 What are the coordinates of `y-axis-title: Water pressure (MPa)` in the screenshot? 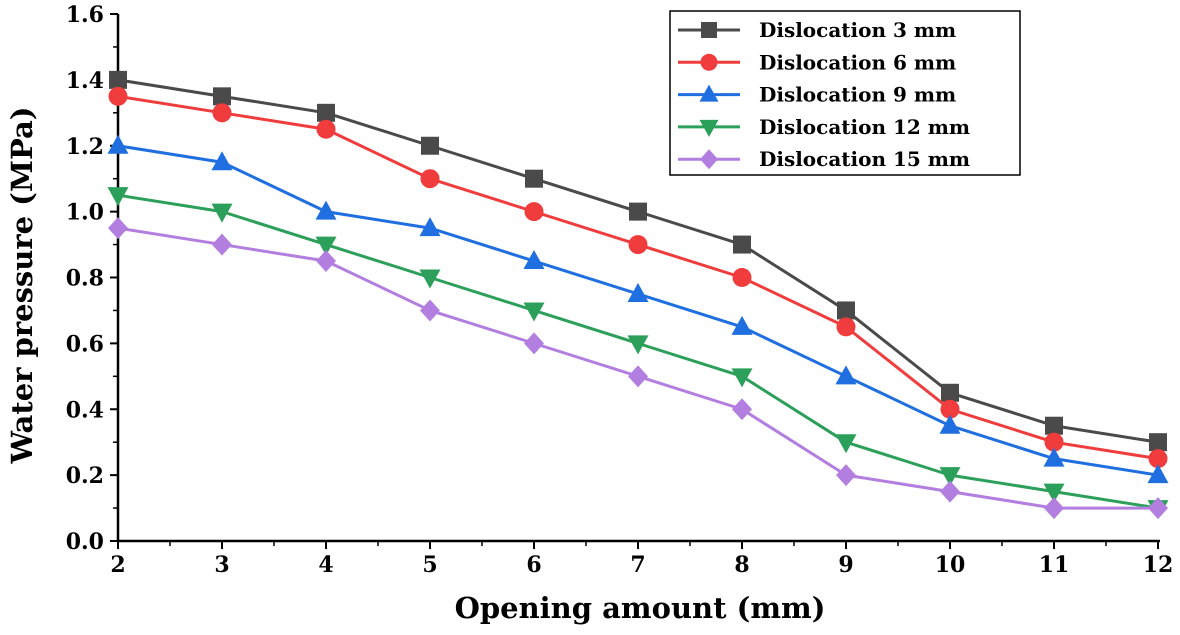 It's located at (22, 286).